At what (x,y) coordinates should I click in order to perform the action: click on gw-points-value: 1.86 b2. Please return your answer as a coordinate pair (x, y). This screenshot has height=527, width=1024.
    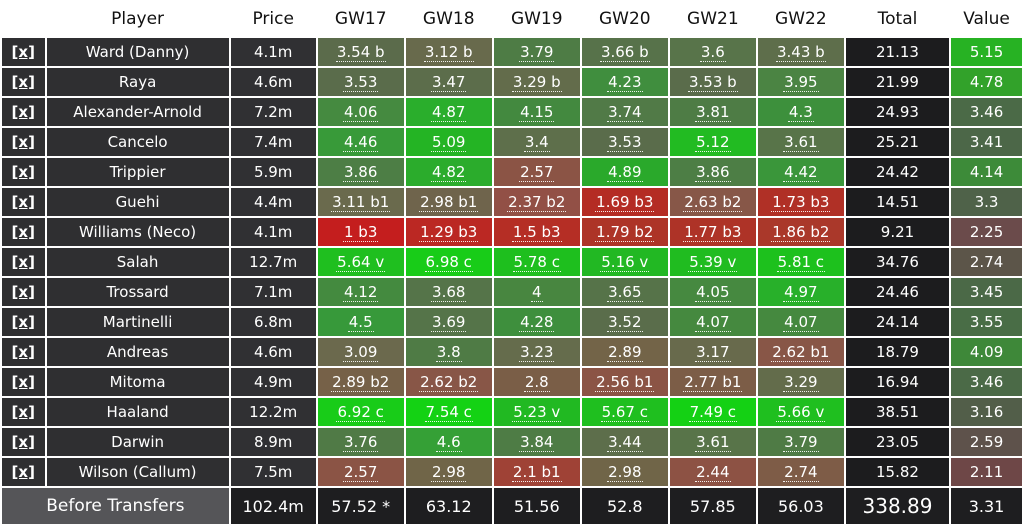
    Looking at the image, I should click on (801, 232).